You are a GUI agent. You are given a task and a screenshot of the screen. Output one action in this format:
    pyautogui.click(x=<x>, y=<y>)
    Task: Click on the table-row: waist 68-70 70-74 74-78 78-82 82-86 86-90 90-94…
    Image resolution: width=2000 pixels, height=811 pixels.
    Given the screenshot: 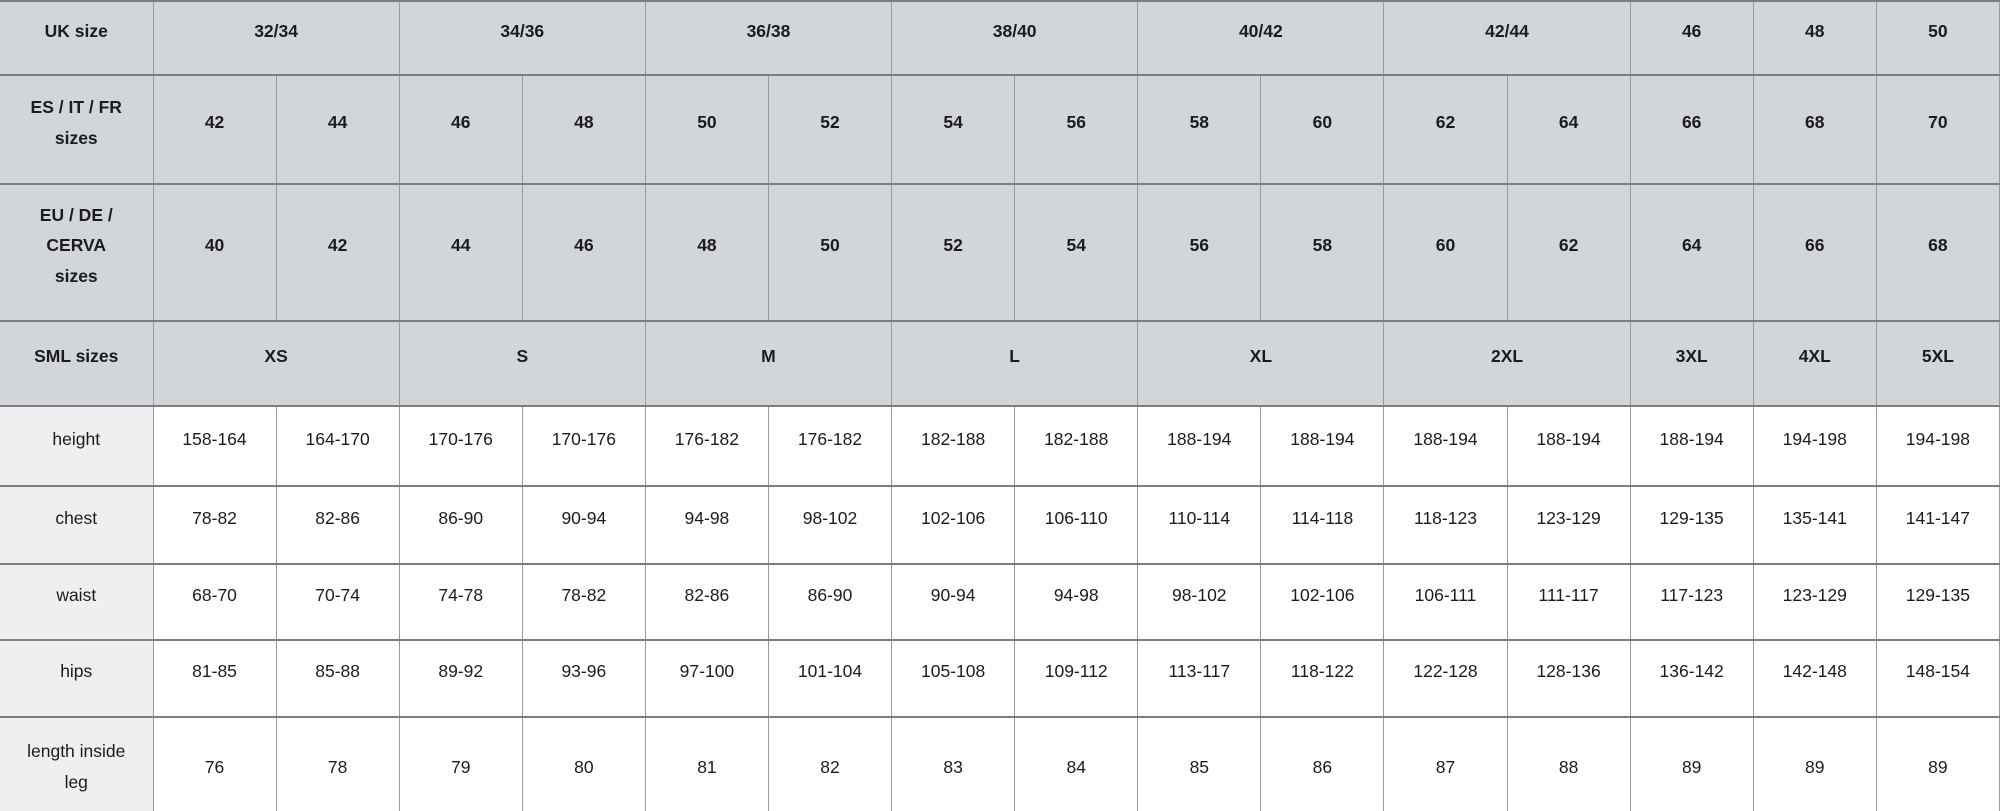 What is the action you would take?
    pyautogui.click(x=1000, y=602)
    